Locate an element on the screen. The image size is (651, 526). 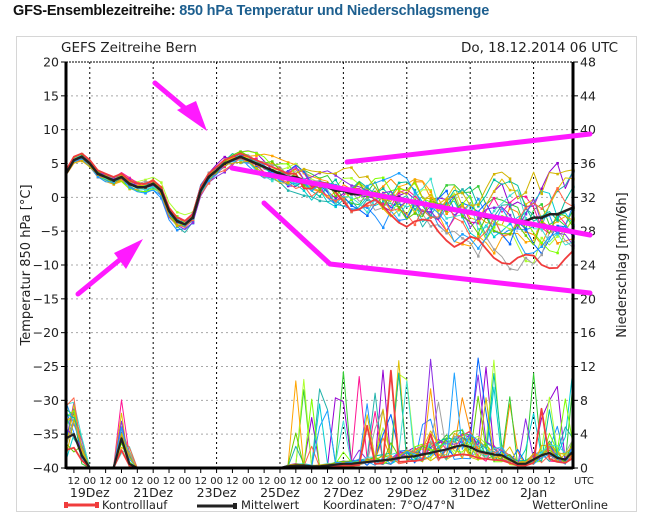
y-right-tick-label: 32 is located at coordinates (588, 197).